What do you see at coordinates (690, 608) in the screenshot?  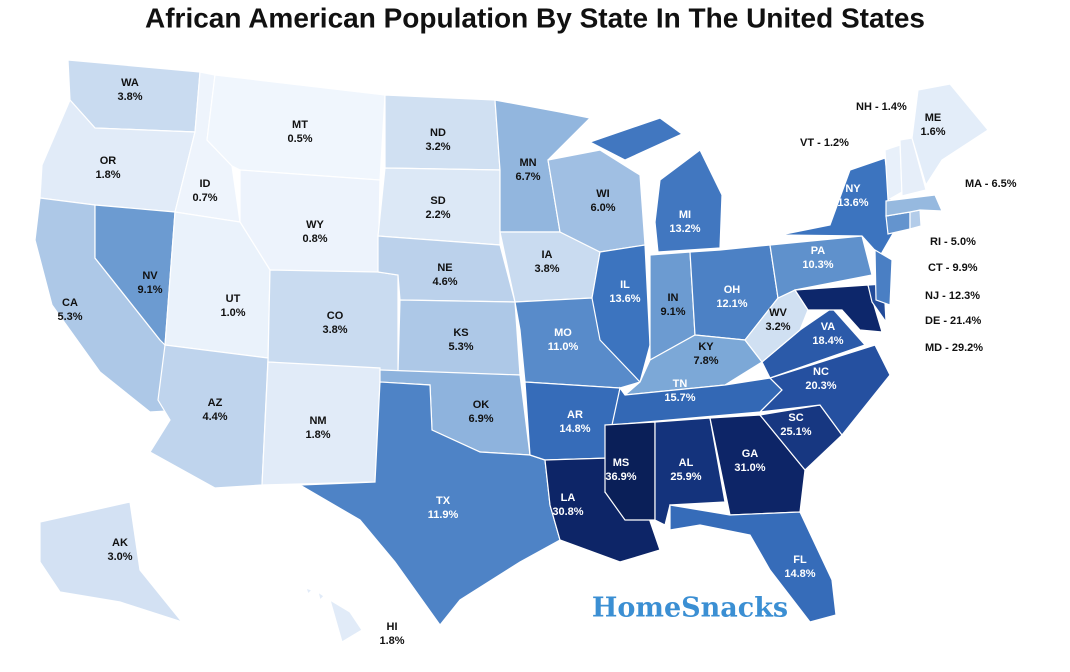 I see `brand-logo: HomeSnacks` at bounding box center [690, 608].